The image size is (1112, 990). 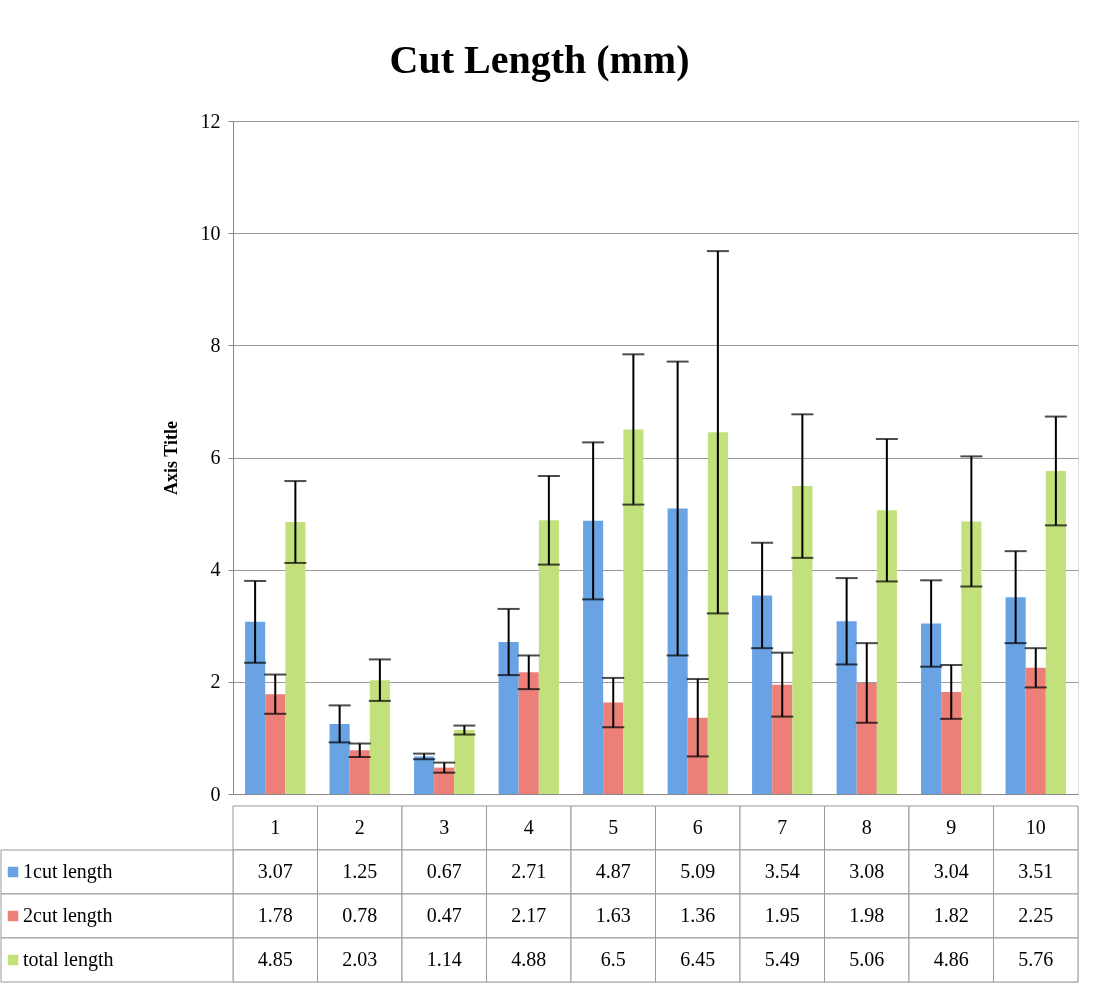 What do you see at coordinates (215, 681) in the screenshot?
I see `y-tick-label: 2` at bounding box center [215, 681].